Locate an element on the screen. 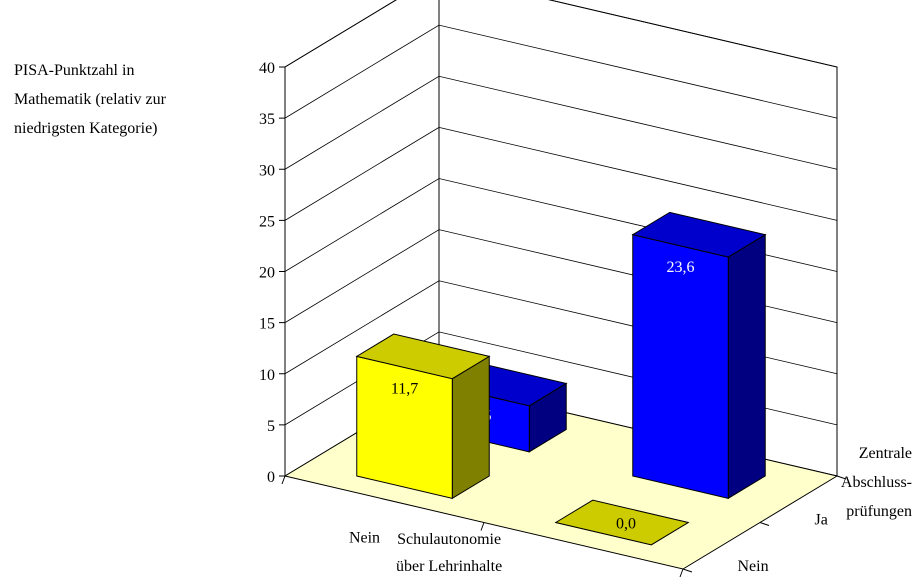 Image resolution: width=920 pixels, height=580 pixels. z-axis-title: Zentrale Abschluss- prüfungen is located at coordinates (865, 482).